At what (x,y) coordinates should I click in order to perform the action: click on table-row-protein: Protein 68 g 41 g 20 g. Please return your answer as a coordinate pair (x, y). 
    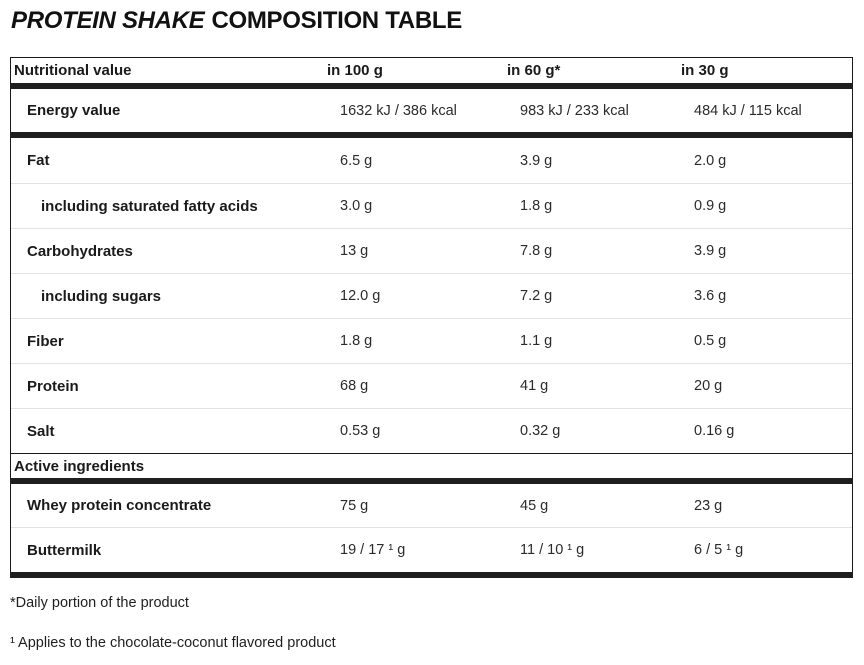
    Looking at the image, I should click on (431, 385).